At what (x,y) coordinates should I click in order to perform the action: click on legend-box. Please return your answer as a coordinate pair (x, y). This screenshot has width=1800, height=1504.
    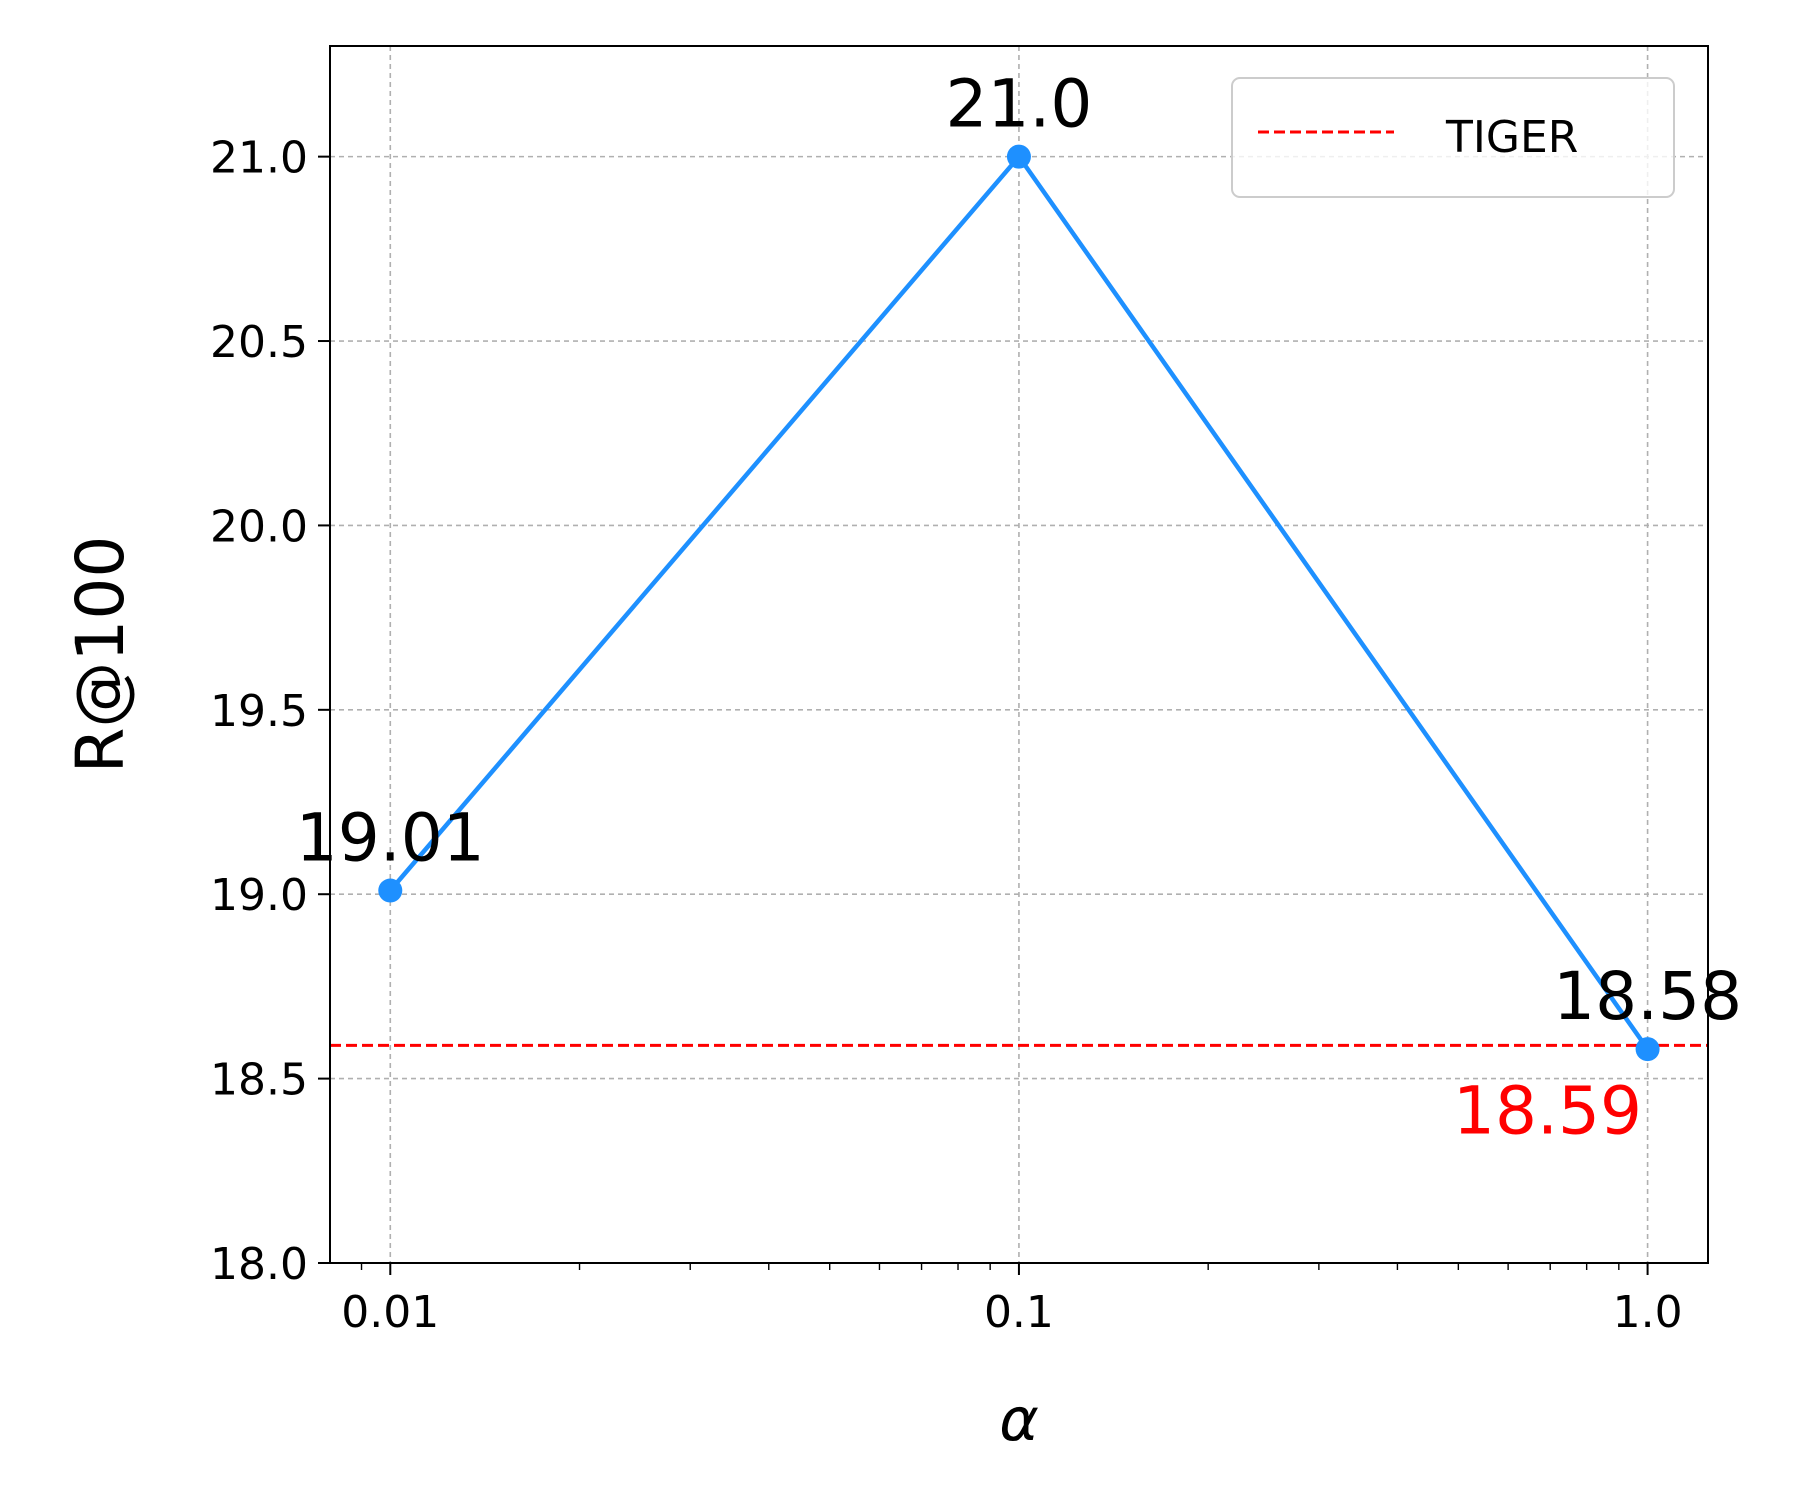
    Looking at the image, I should click on (1453, 137).